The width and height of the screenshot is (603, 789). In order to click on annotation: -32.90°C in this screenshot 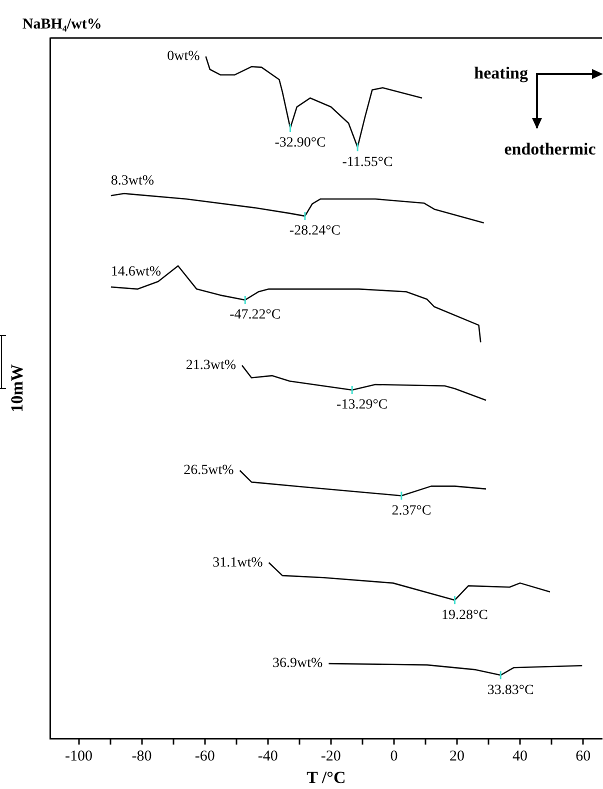, I will do `click(300, 143)`.